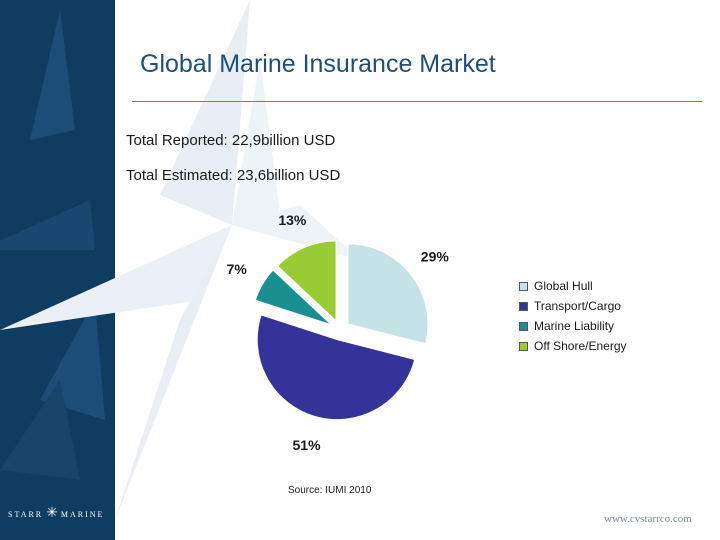  Describe the element at coordinates (435, 256) in the screenshot. I see `pie-label-global-hull: 29%` at that location.